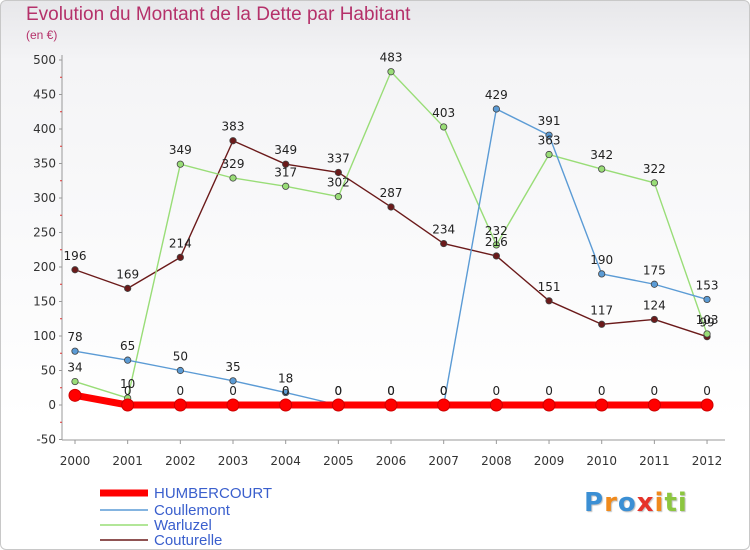  I want to click on y-tick-label: 150, so click(44, 302).